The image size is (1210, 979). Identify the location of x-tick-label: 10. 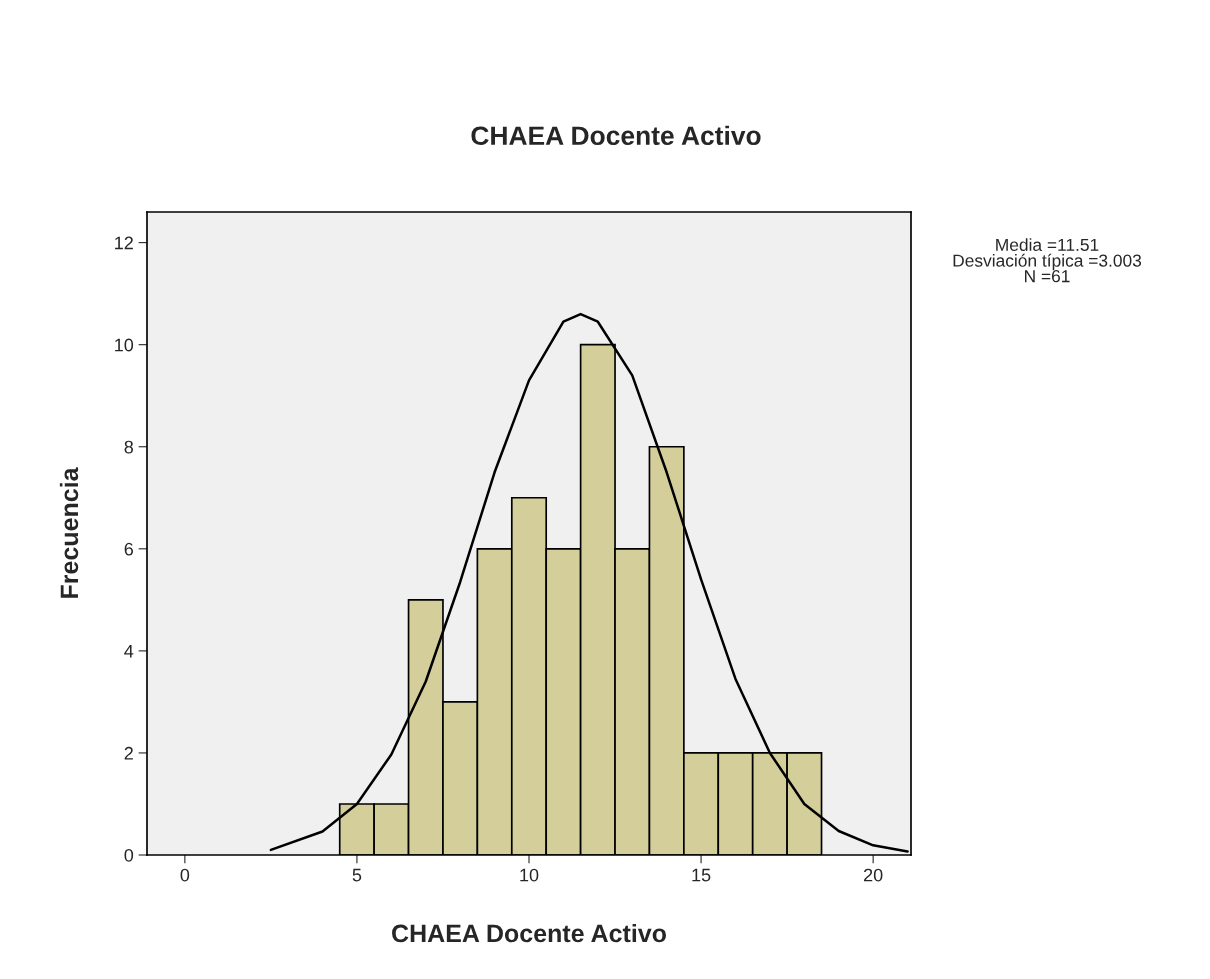
(529, 875).